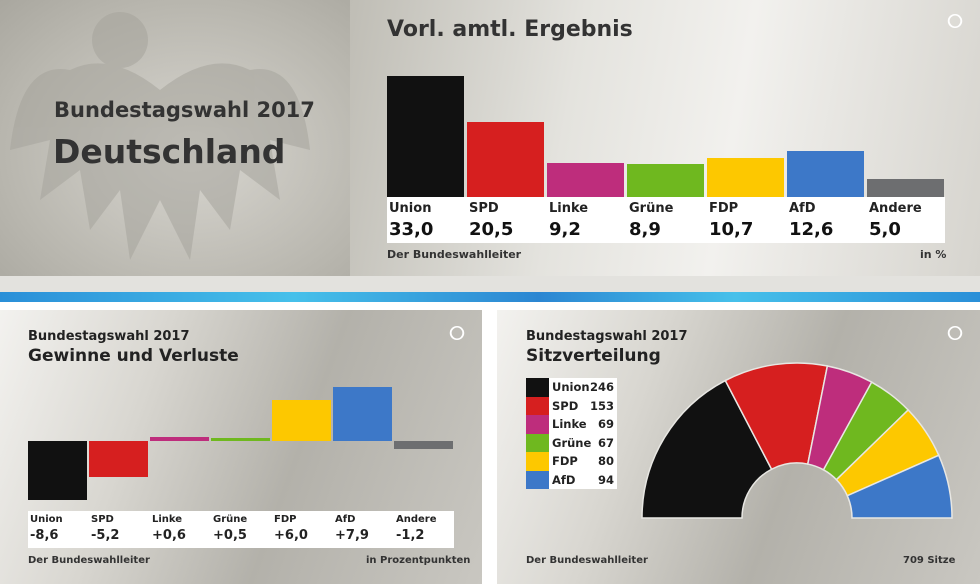 The width and height of the screenshot is (980, 584). Describe the element at coordinates (707, 449) in the screenshot. I see `seat-segment-union` at that location.